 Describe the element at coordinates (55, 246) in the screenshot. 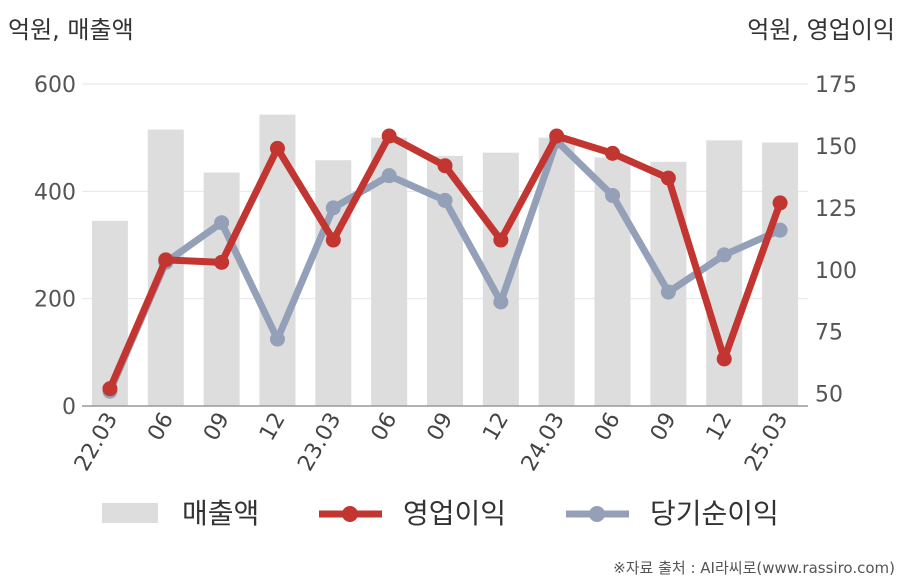

I see `left-axis-ticks: 0 200 400 600` at that location.